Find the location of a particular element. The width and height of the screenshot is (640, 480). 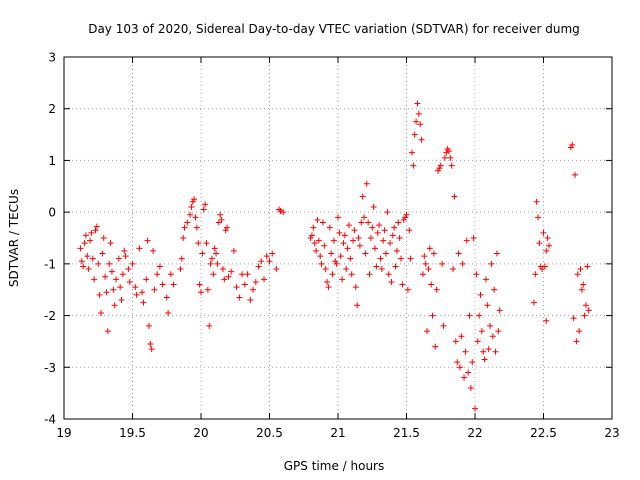

x-tick-label: 23 is located at coordinates (611, 433).